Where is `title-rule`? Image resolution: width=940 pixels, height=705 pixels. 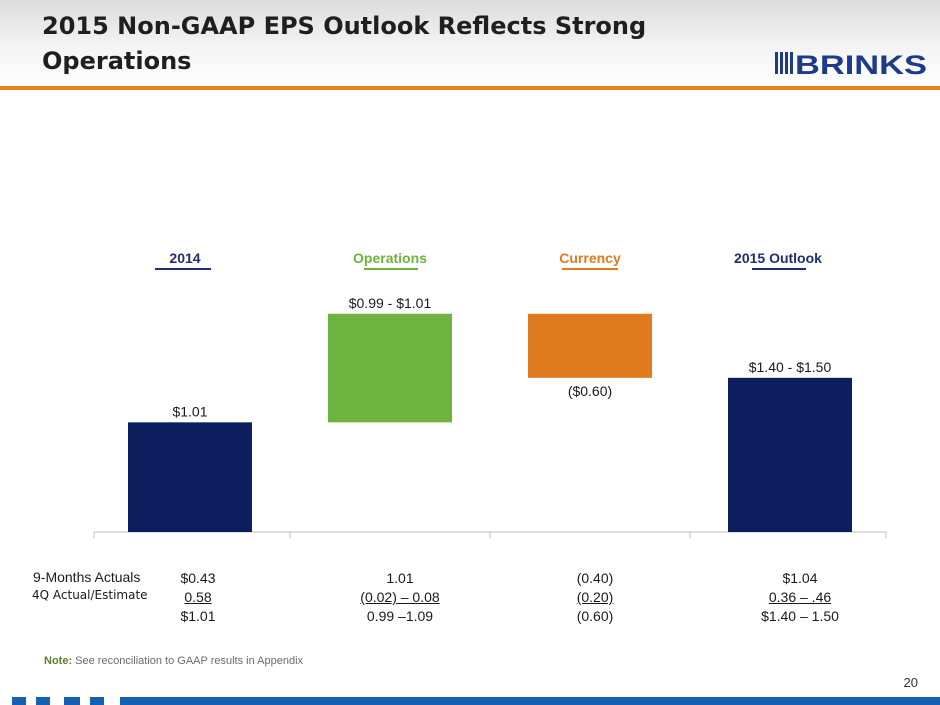
title-rule is located at coordinates (470, 88).